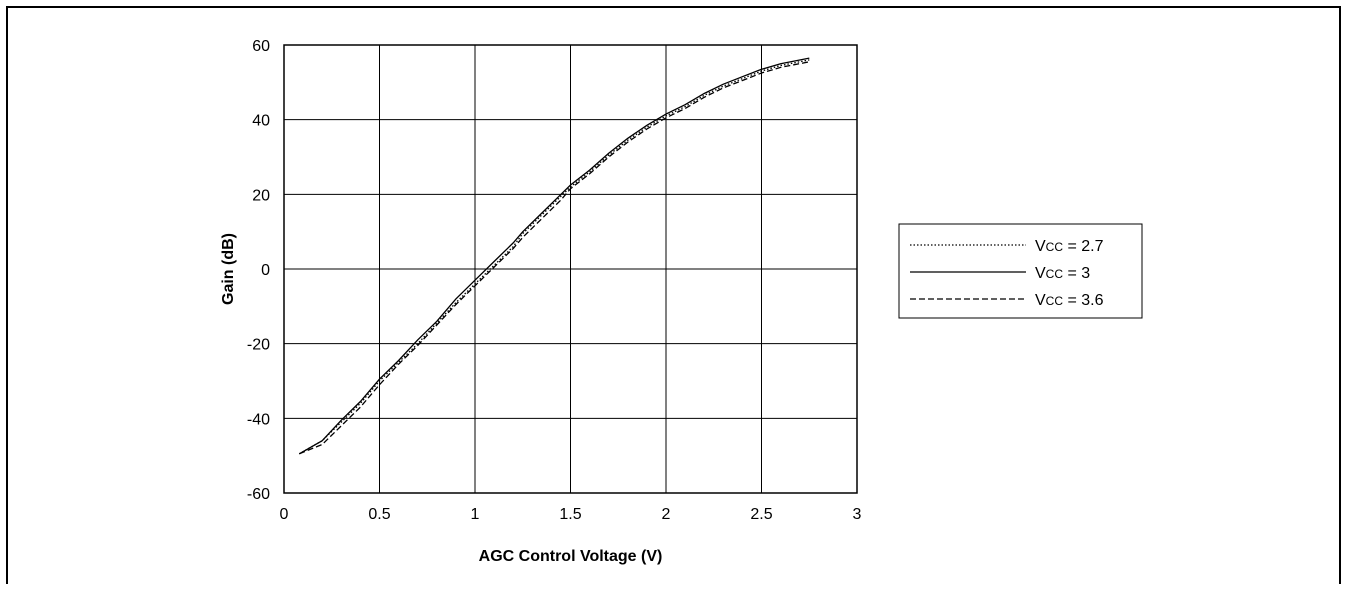 This screenshot has width=1347, height=590. I want to click on y-tick-label: 60, so click(261, 46).